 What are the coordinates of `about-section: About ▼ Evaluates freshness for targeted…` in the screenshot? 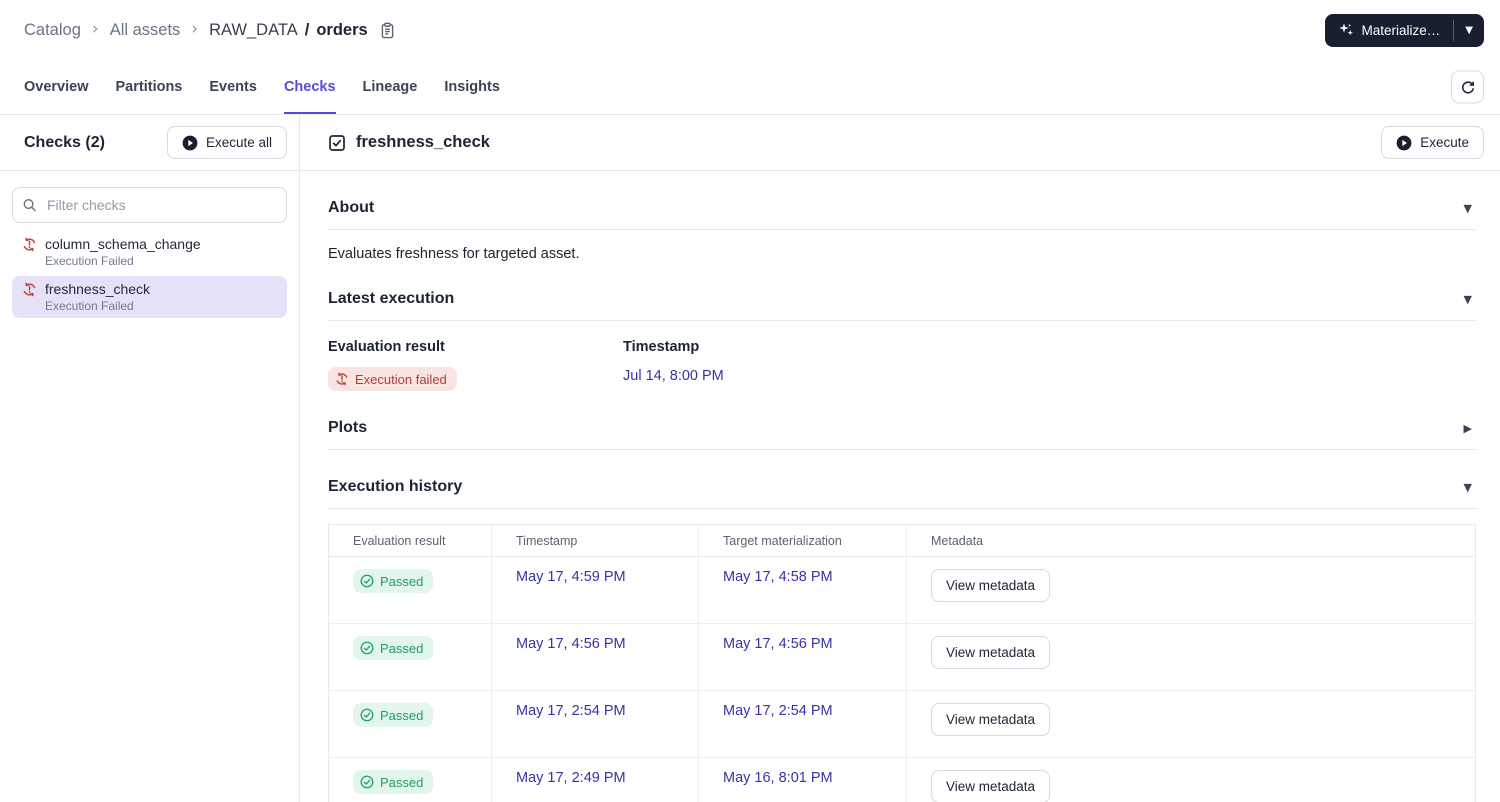 It's located at (902, 230).